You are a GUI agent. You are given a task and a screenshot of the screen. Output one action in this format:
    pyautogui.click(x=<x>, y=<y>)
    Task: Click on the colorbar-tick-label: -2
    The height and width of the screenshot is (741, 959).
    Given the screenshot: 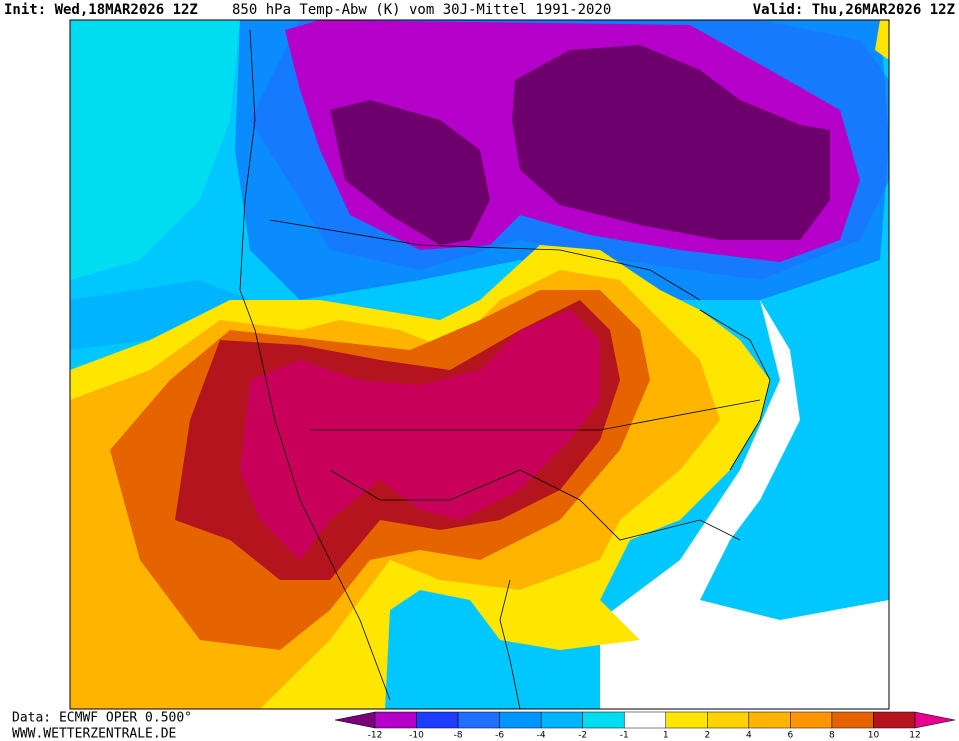 What is the action you would take?
    pyautogui.click(x=582, y=736)
    